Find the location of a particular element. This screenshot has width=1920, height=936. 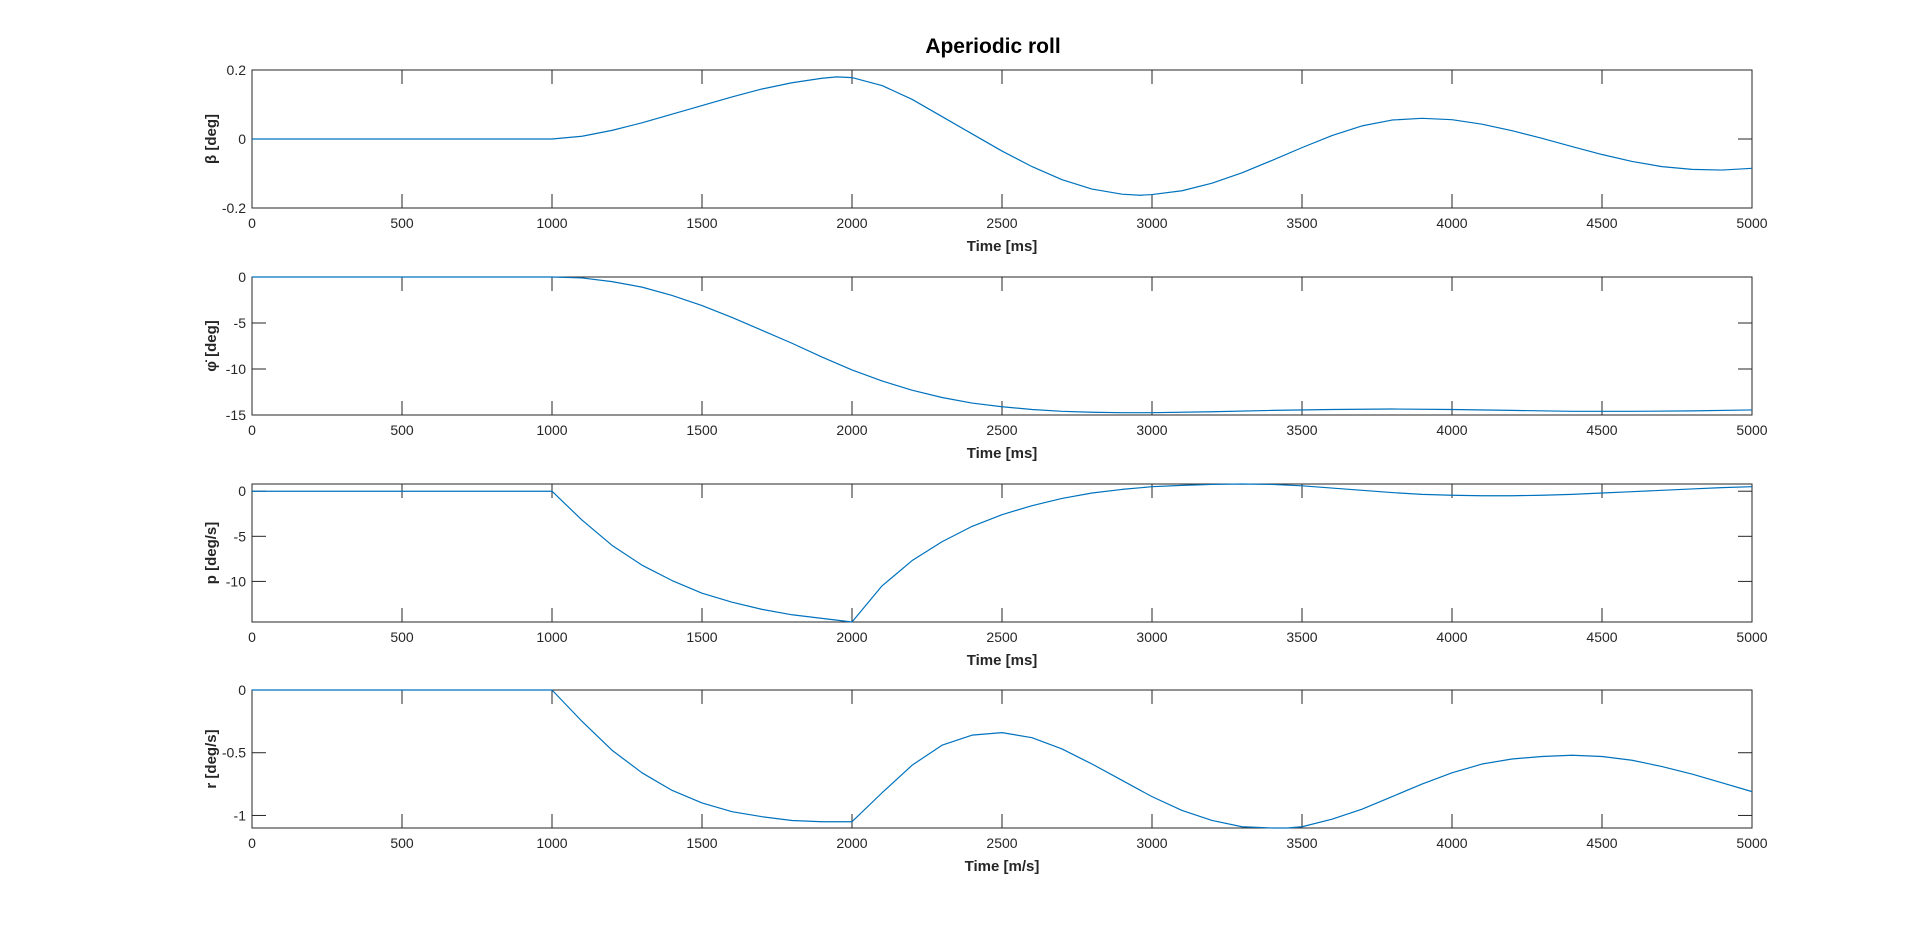

y-tick-label: -1 is located at coordinates (240, 815).